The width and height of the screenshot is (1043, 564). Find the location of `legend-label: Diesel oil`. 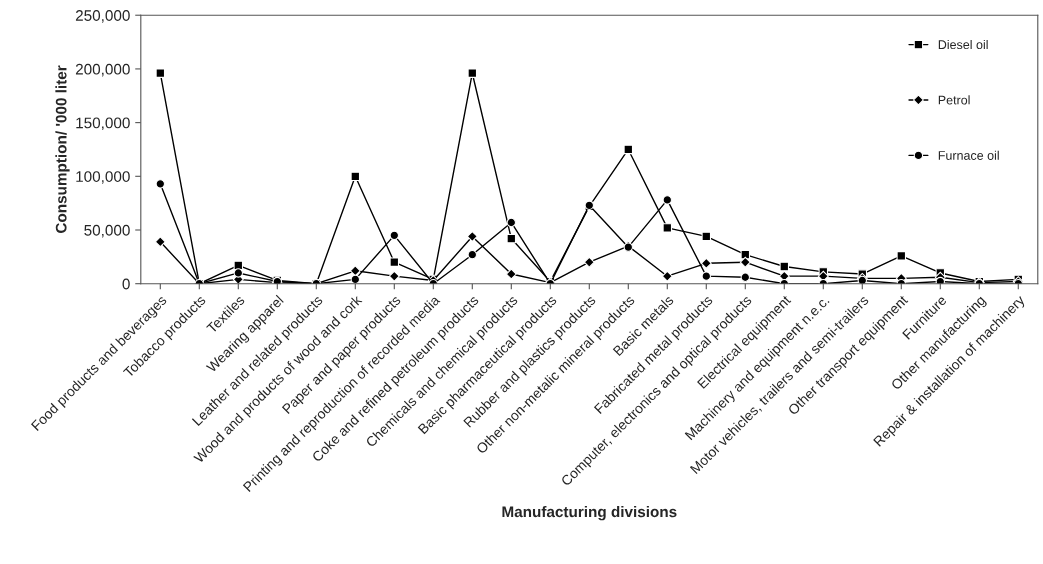

legend-label: Diesel oil is located at coordinates (963, 44).